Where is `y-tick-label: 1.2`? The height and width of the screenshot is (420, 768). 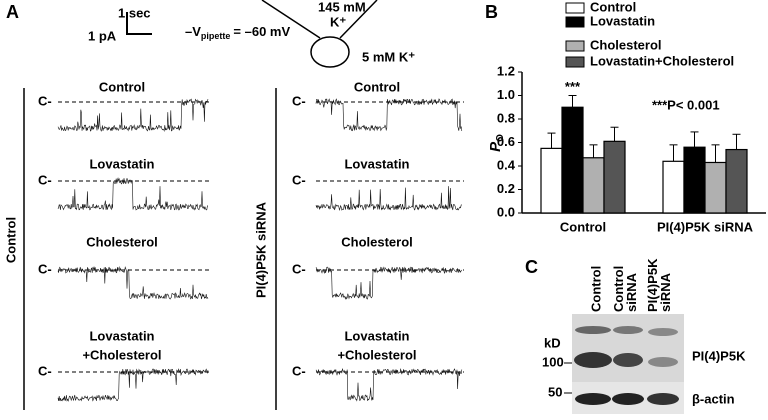 y-tick-label: 1.2 is located at coordinates (506, 70).